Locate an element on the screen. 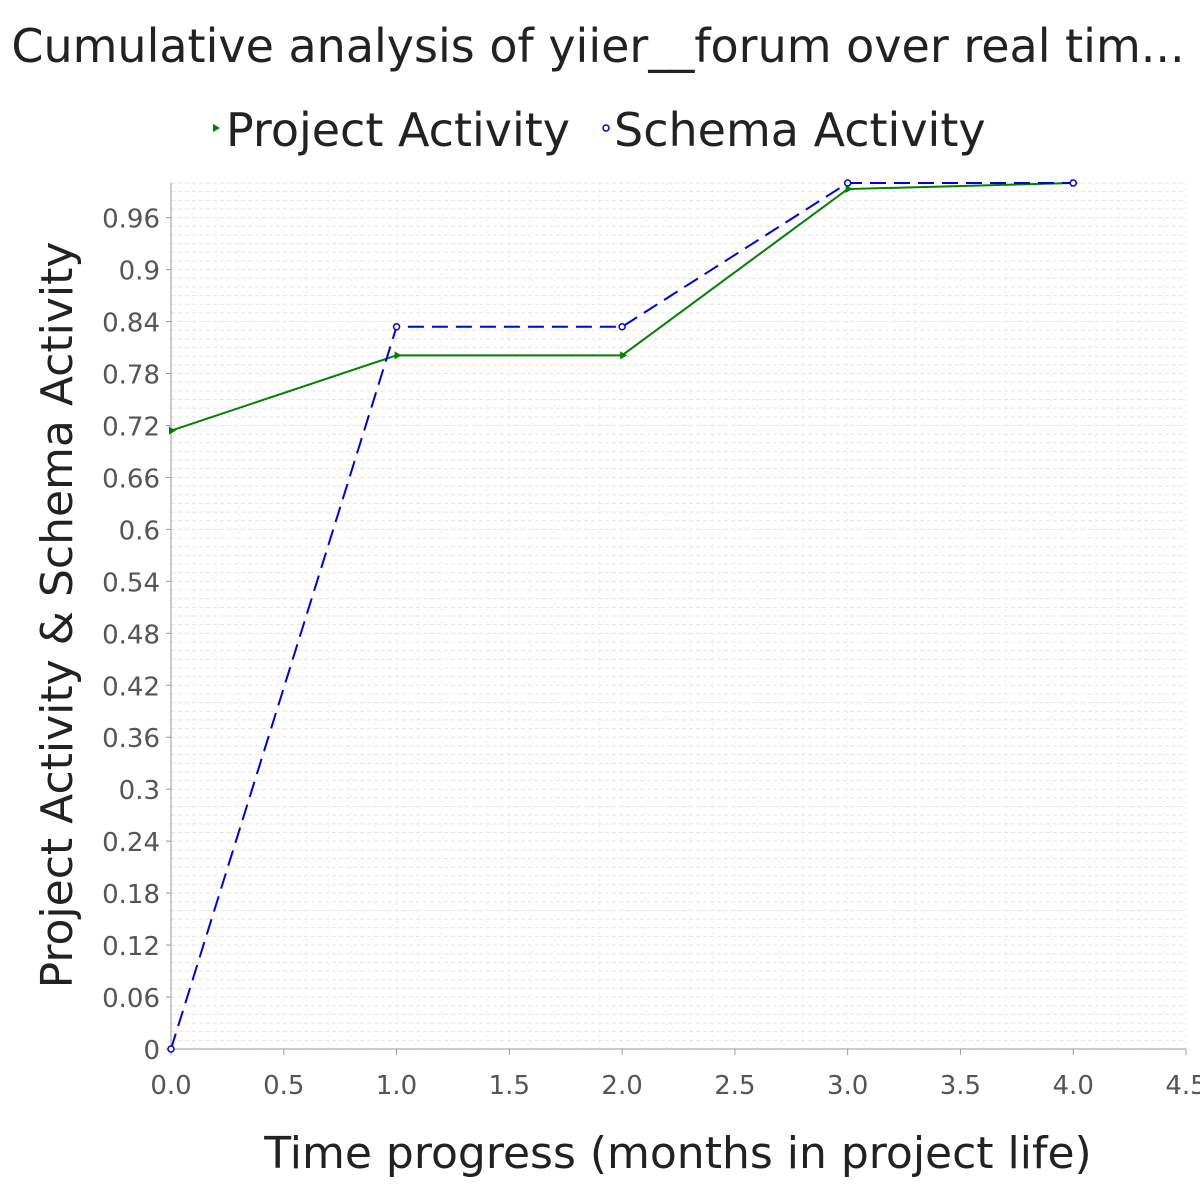 The image size is (1200, 1200). y-tick-label: 0 is located at coordinates (151, 1051).